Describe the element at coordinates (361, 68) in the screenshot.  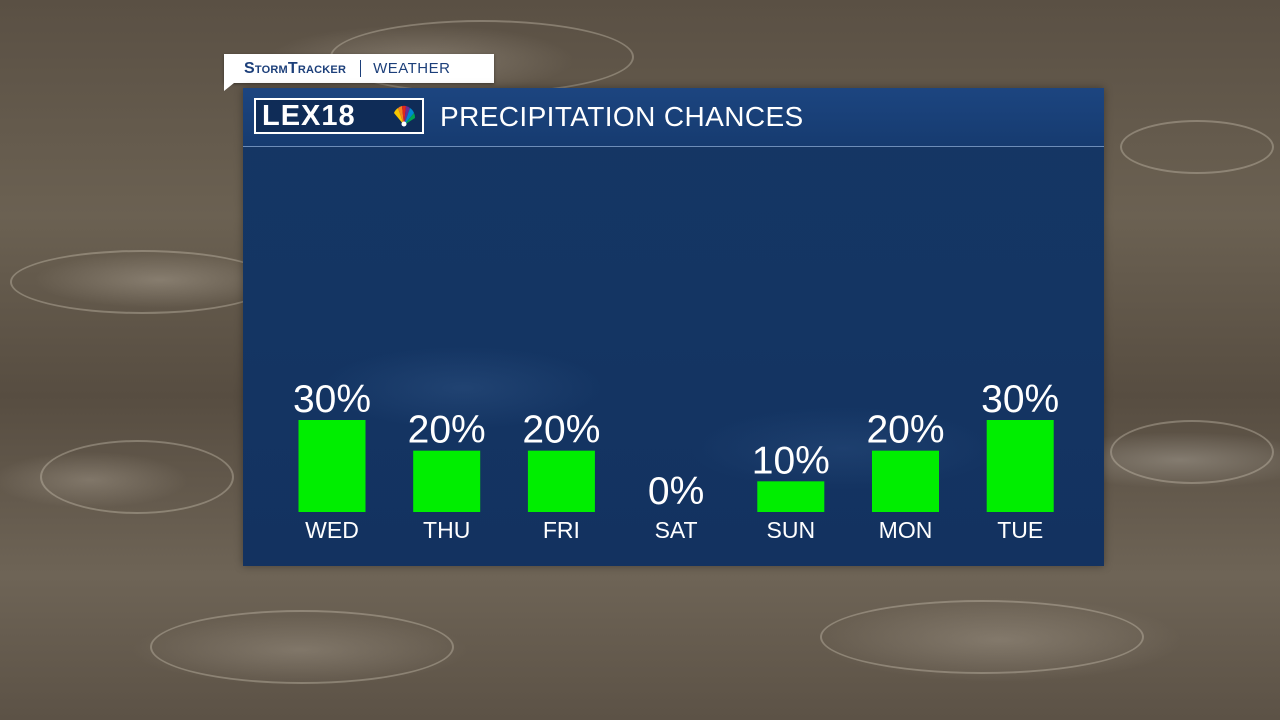
I see `badge-divider` at that location.